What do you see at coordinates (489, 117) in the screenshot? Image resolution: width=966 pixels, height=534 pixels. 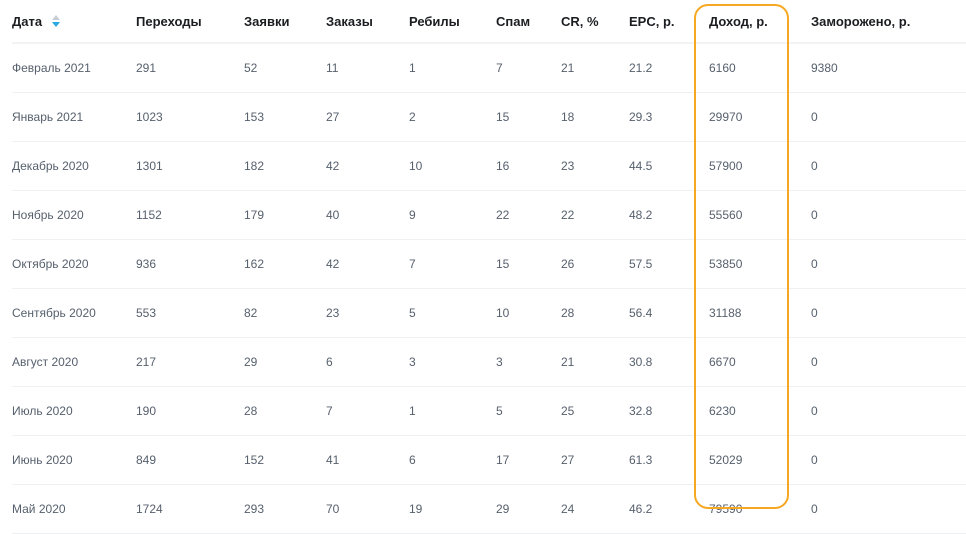 I see `table-row: Январь 2021 1023 153 27 2 15 18 29.3 29970 0` at bounding box center [489, 117].